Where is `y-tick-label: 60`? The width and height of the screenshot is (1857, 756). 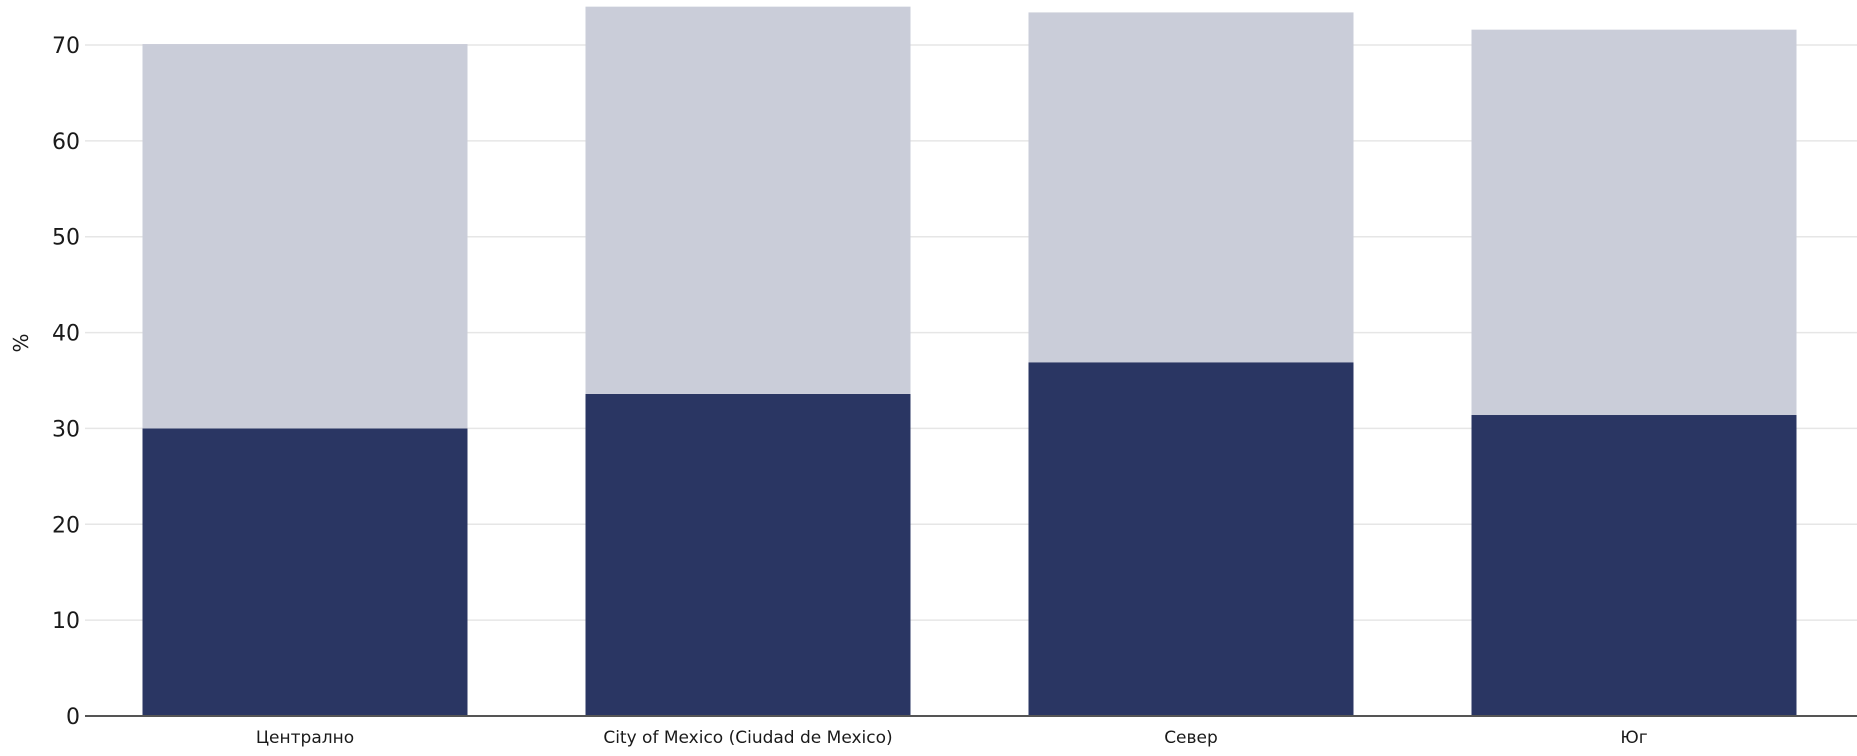
y-tick-label: 60 is located at coordinates (66, 142).